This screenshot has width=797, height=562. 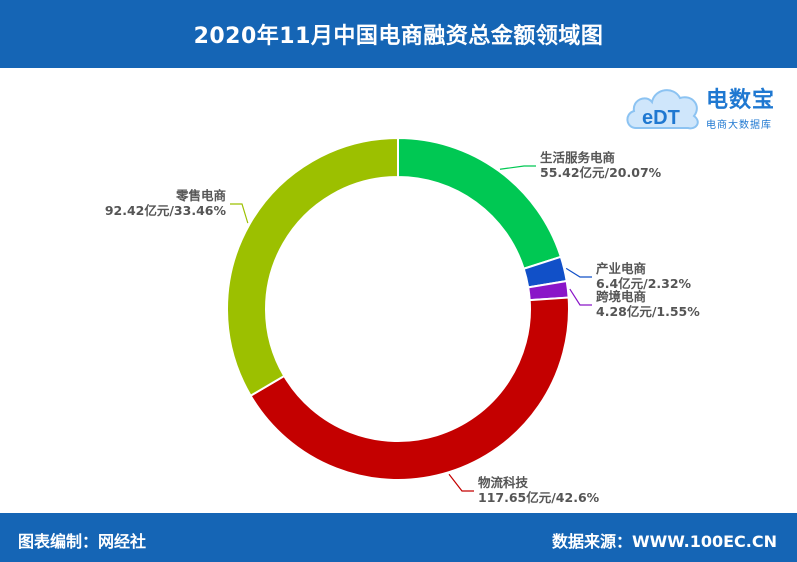 I want to click on footer-credit: 图表编制：网经社, so click(x=82, y=541).